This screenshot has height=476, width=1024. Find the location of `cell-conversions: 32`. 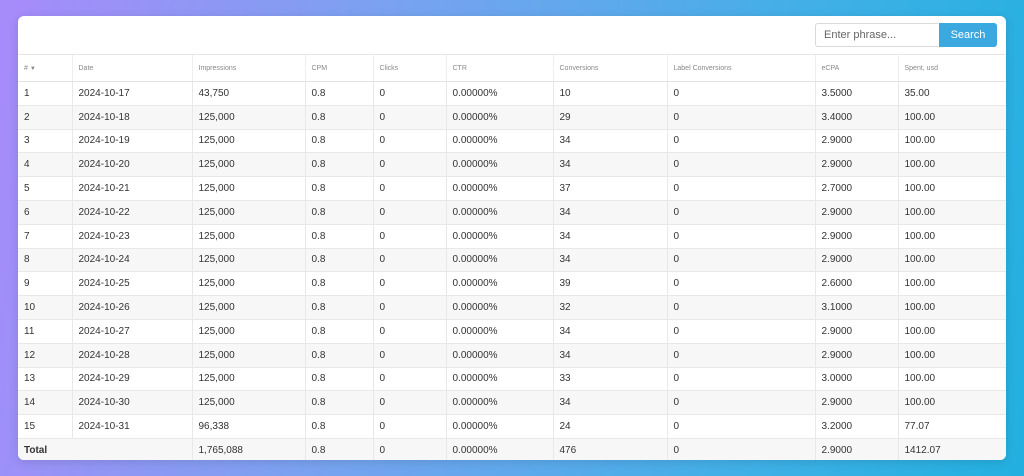

cell-conversions: 32 is located at coordinates (610, 307).